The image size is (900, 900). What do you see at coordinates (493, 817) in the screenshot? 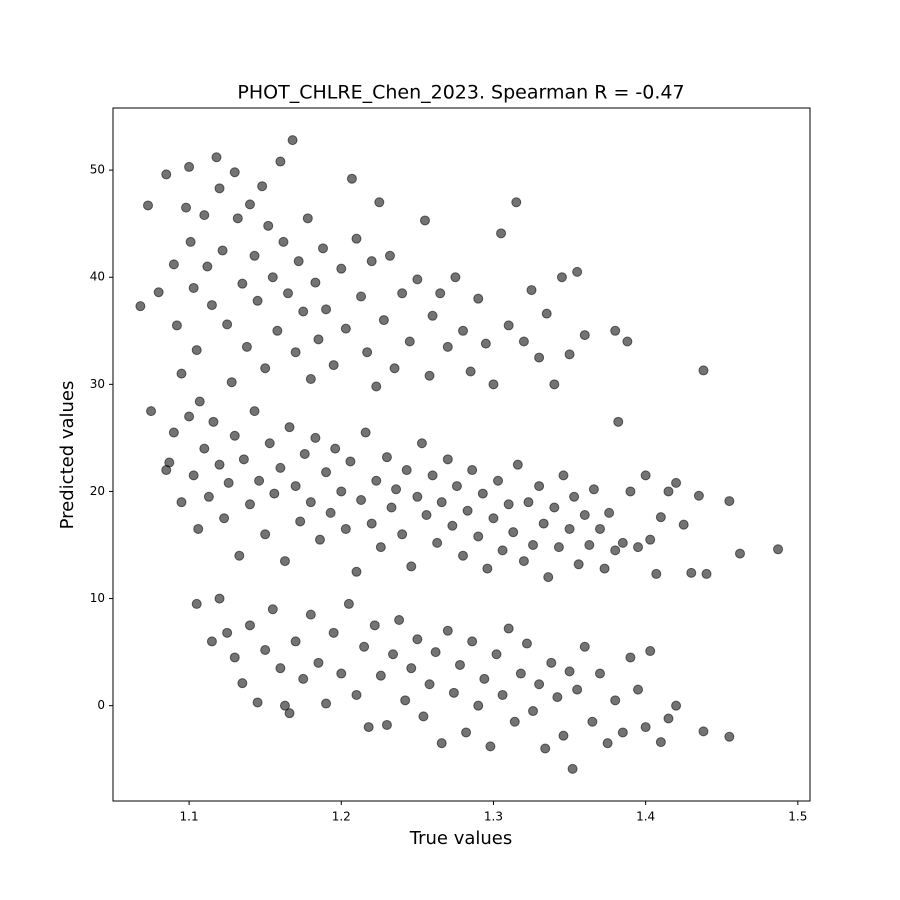
I see `x-tick-label: 1.3` at bounding box center [493, 817].